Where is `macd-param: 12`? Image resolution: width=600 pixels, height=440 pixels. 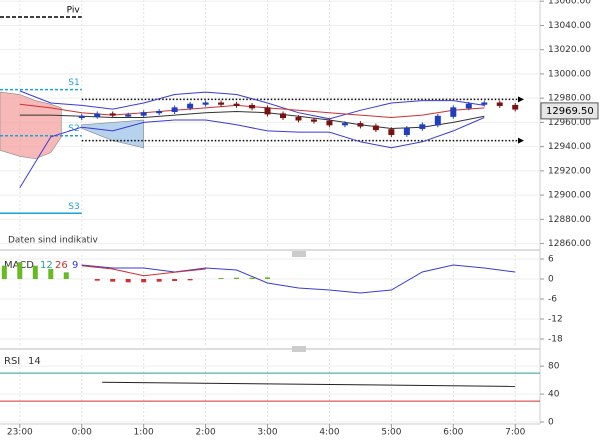
macd-param: 12 is located at coordinates (46, 265).